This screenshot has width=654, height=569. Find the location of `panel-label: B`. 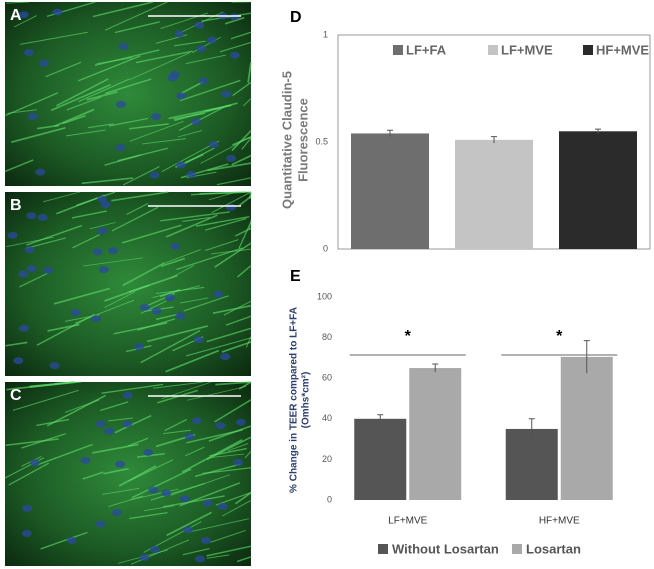

panel-label: B is located at coordinates (16, 205).